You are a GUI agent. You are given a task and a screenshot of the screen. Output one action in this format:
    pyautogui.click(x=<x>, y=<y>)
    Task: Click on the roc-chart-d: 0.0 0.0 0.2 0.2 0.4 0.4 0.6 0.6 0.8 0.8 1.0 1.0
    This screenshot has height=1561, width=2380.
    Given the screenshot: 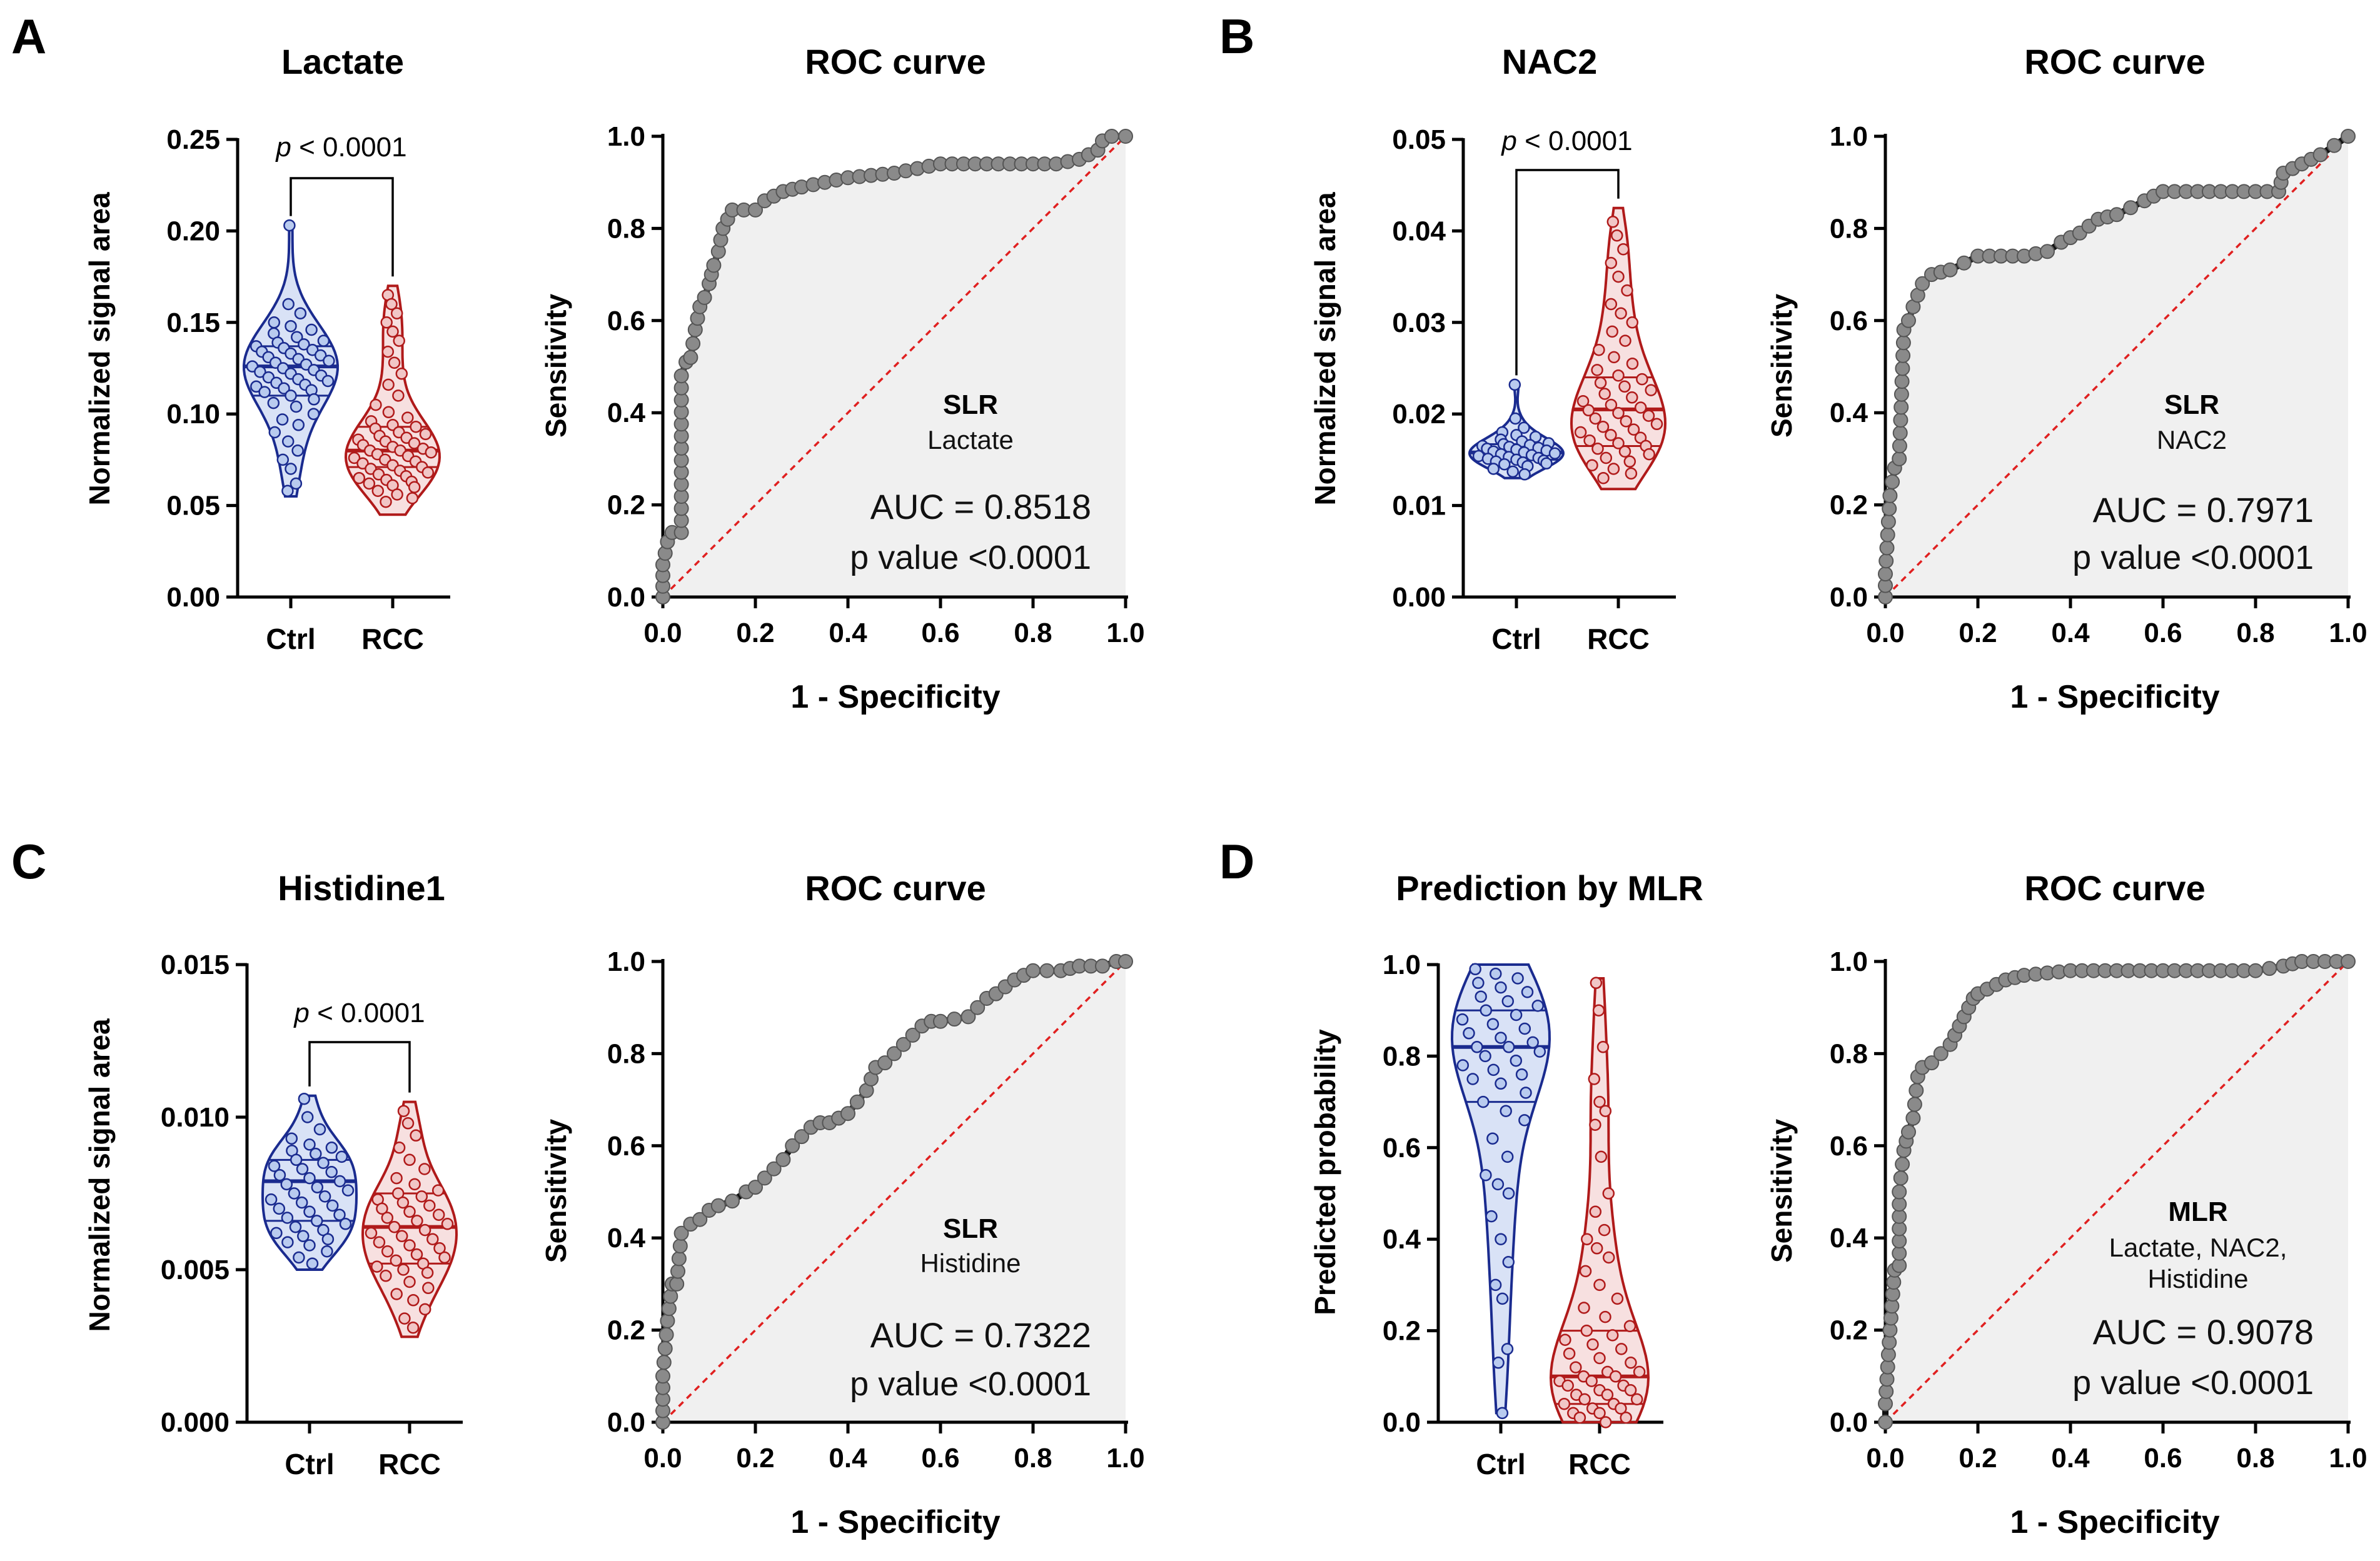 What is the action you would take?
    pyautogui.click(x=2098, y=1209)
    